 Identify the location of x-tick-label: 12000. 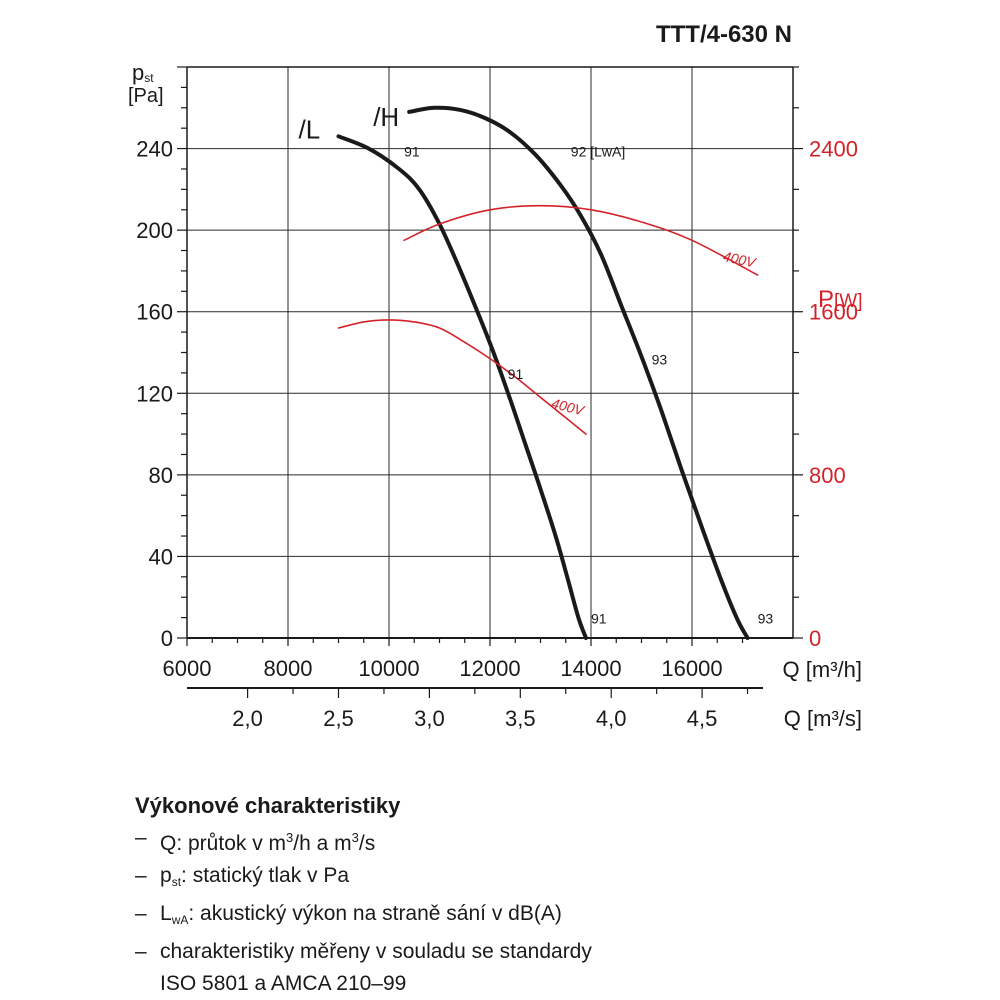
(489, 668).